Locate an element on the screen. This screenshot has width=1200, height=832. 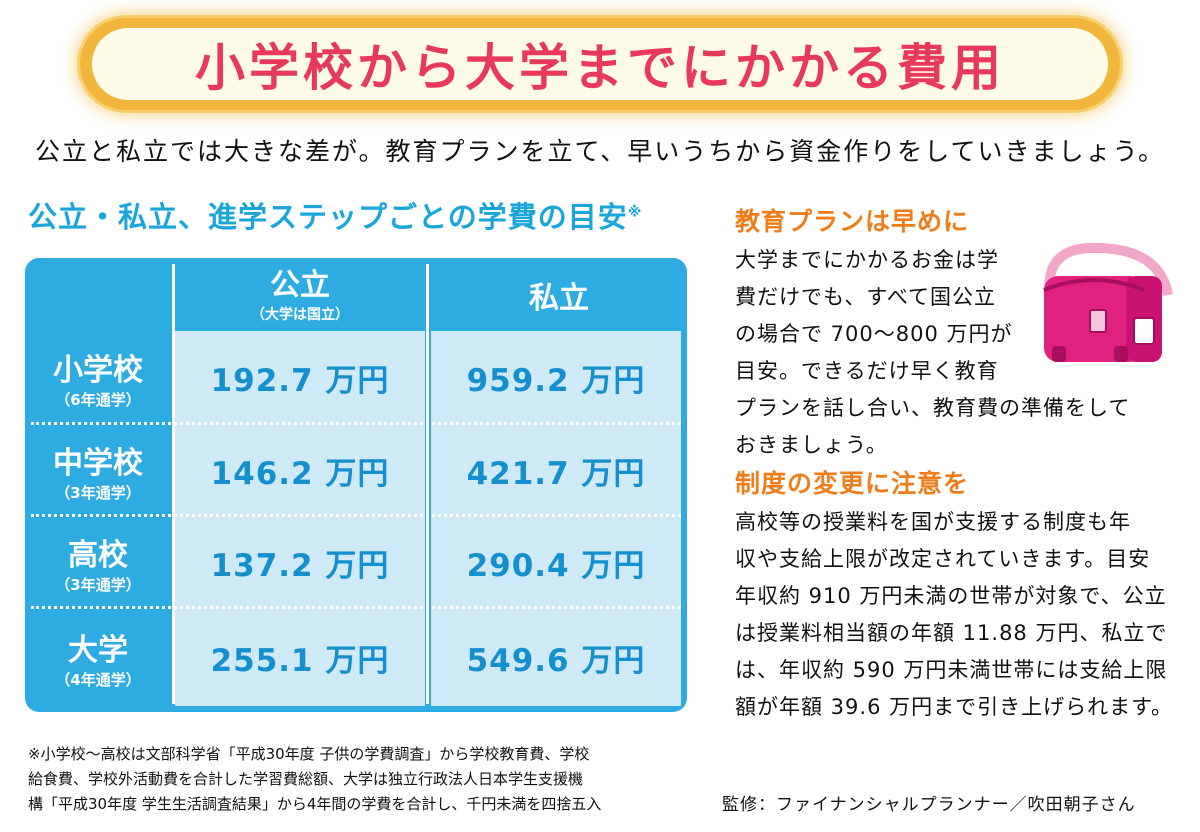
footnote-line: ※小学校〜高校は文部科学省「平成30年度 子供の学費調査」から学校教育費、学校 is located at coordinates (309, 754).